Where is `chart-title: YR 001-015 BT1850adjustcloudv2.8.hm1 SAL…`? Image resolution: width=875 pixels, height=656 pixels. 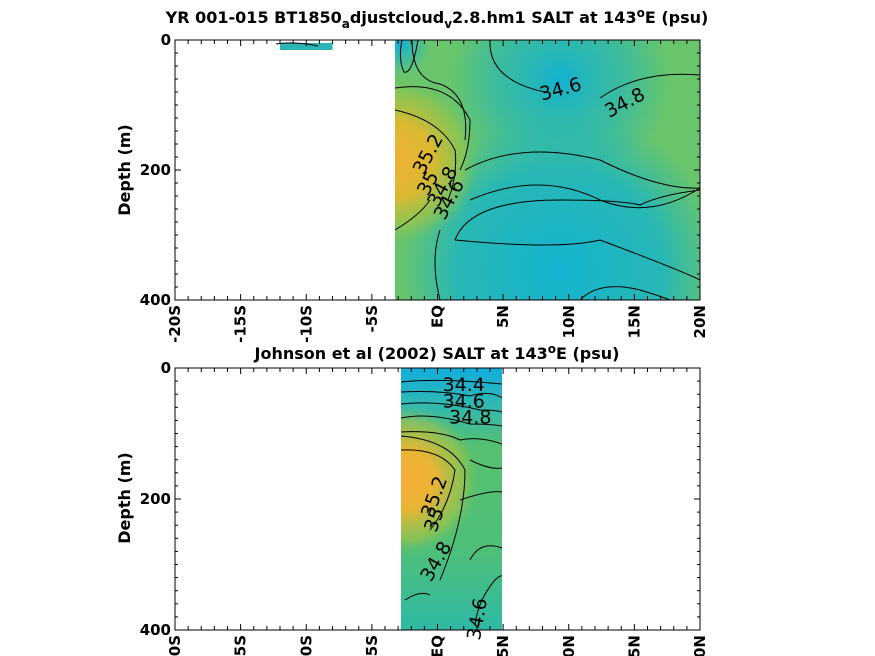 chart-title: YR 001-015 BT1850adjustcloudv2.8.hm1 SAL… is located at coordinates (437, 18).